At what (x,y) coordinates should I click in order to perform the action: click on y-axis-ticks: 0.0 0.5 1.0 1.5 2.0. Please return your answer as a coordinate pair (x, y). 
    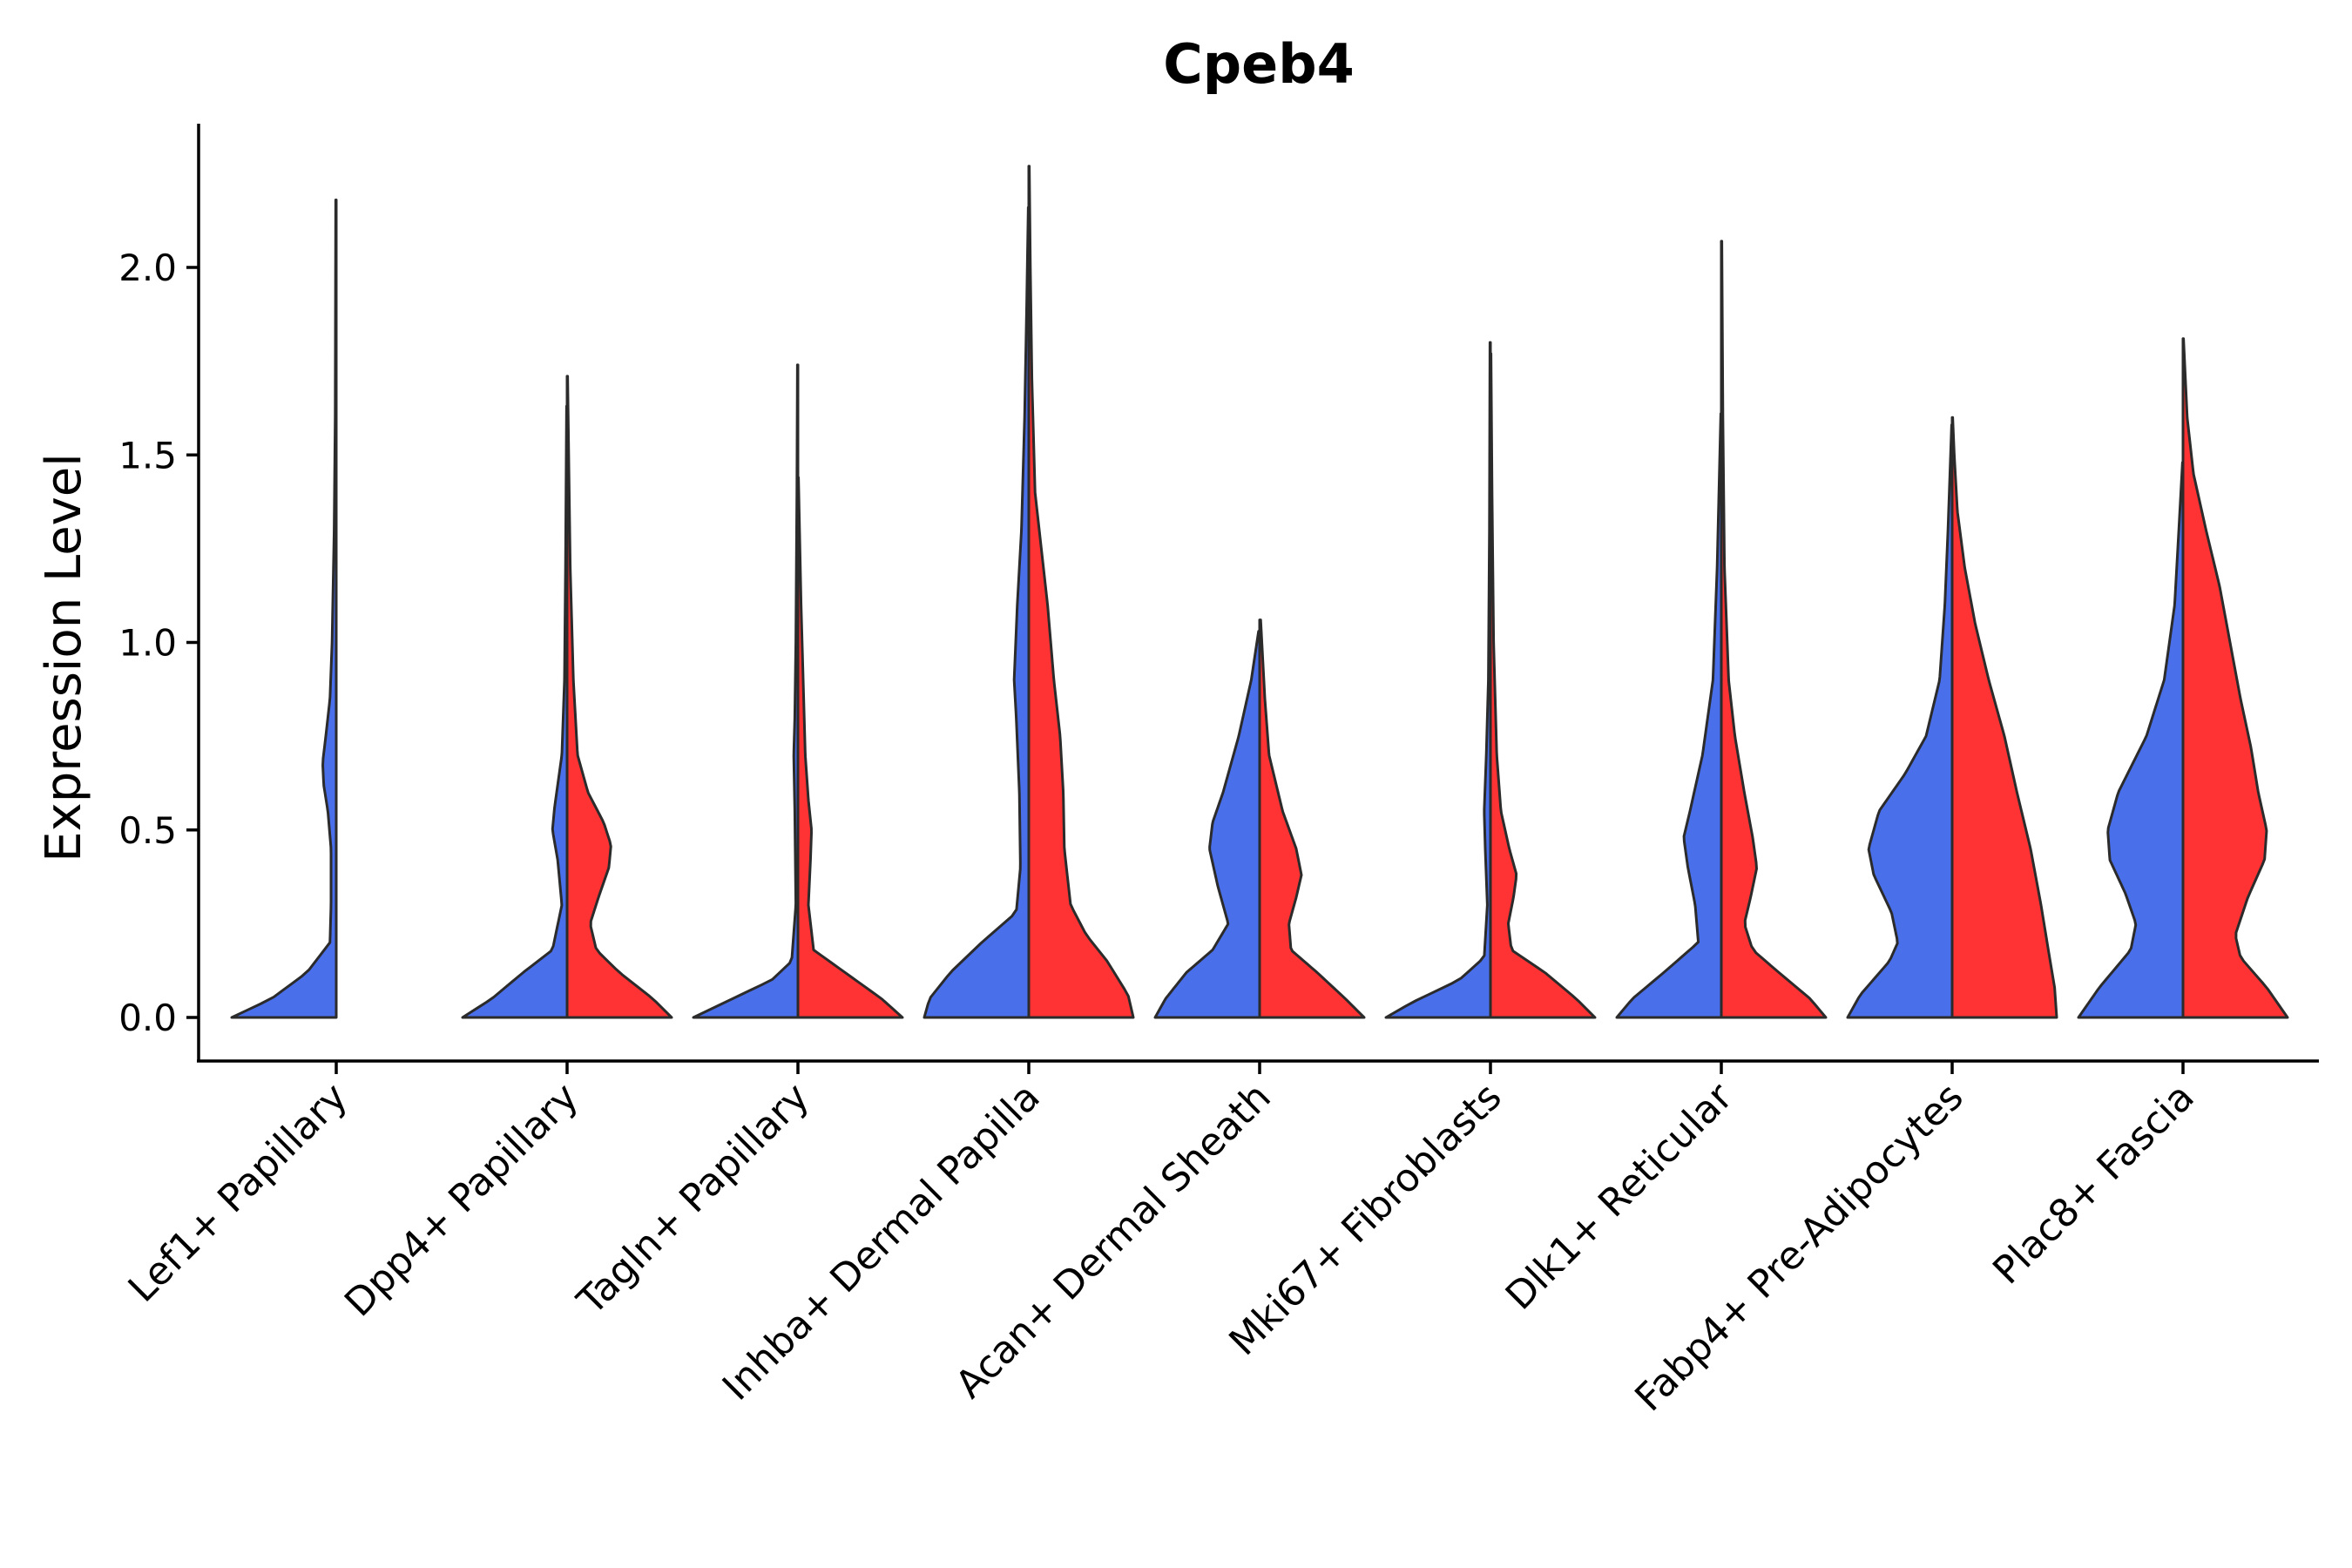
    Looking at the image, I should click on (158, 643).